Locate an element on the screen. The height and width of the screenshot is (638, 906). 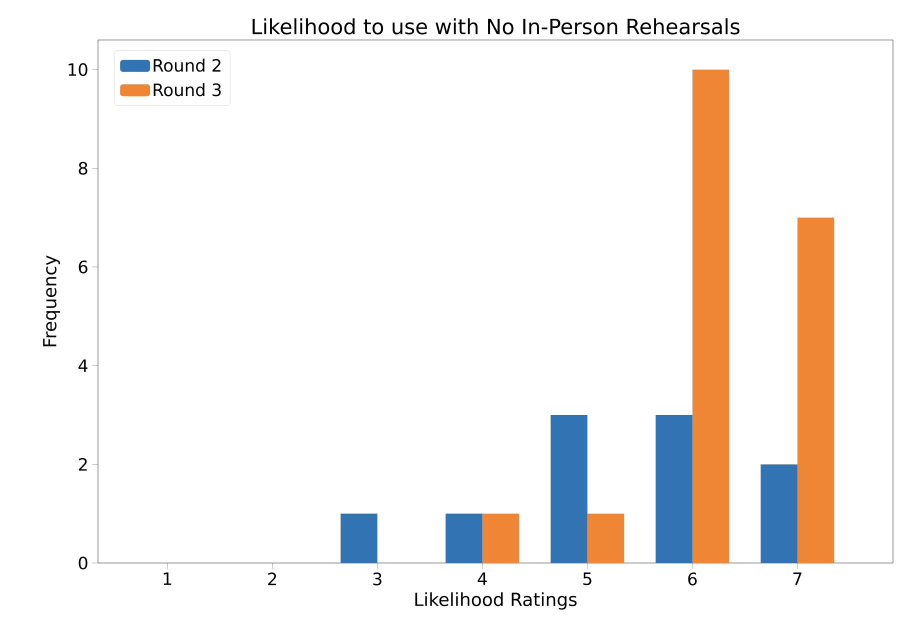
x-tick-label: 2 is located at coordinates (272, 579).